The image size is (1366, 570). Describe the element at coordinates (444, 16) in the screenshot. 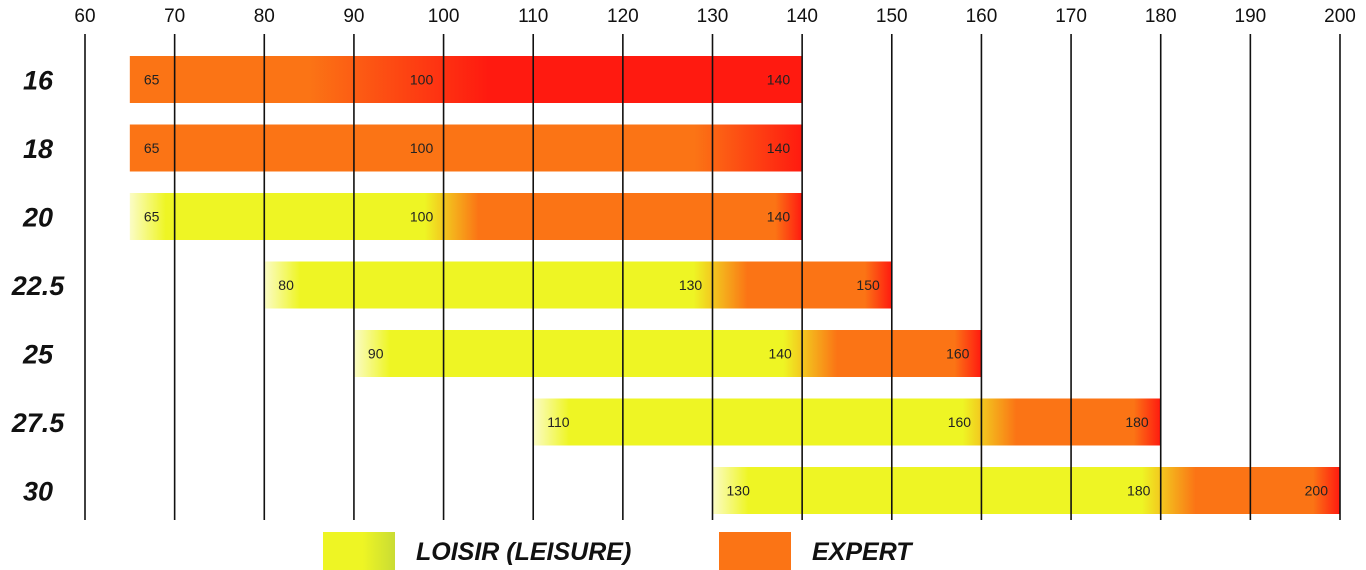

I see `x-tick-label: 100` at that location.